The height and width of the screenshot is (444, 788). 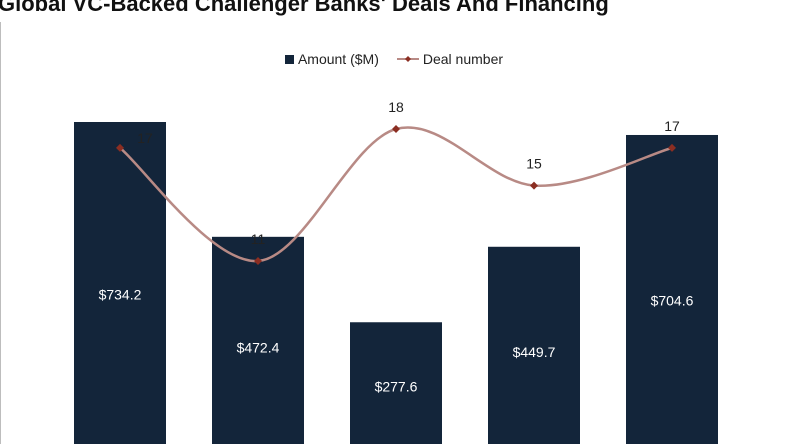 I want to click on legend-swatch-deal-number, so click(x=407, y=59).